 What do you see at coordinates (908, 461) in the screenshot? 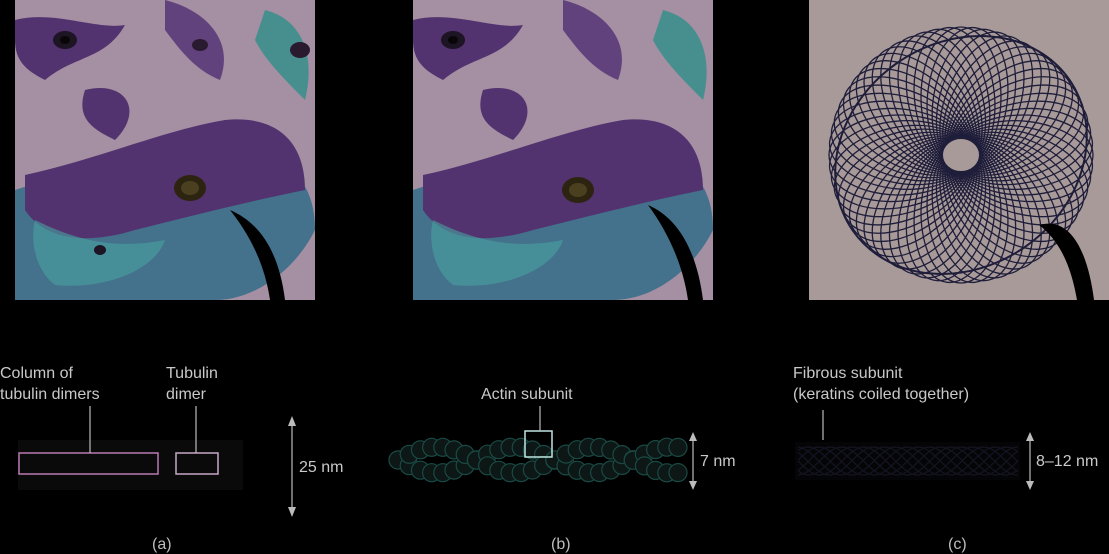
I see `keratin-strand` at bounding box center [908, 461].